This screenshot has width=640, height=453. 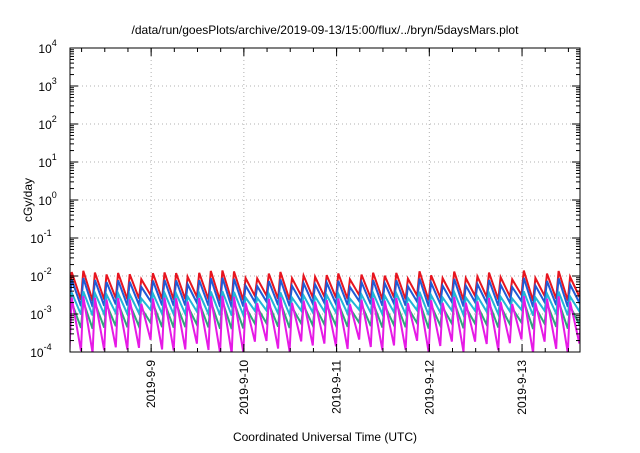 What do you see at coordinates (40, 351) in the screenshot?
I see `y-tick-label: 10⁻⁴` at bounding box center [40, 351].